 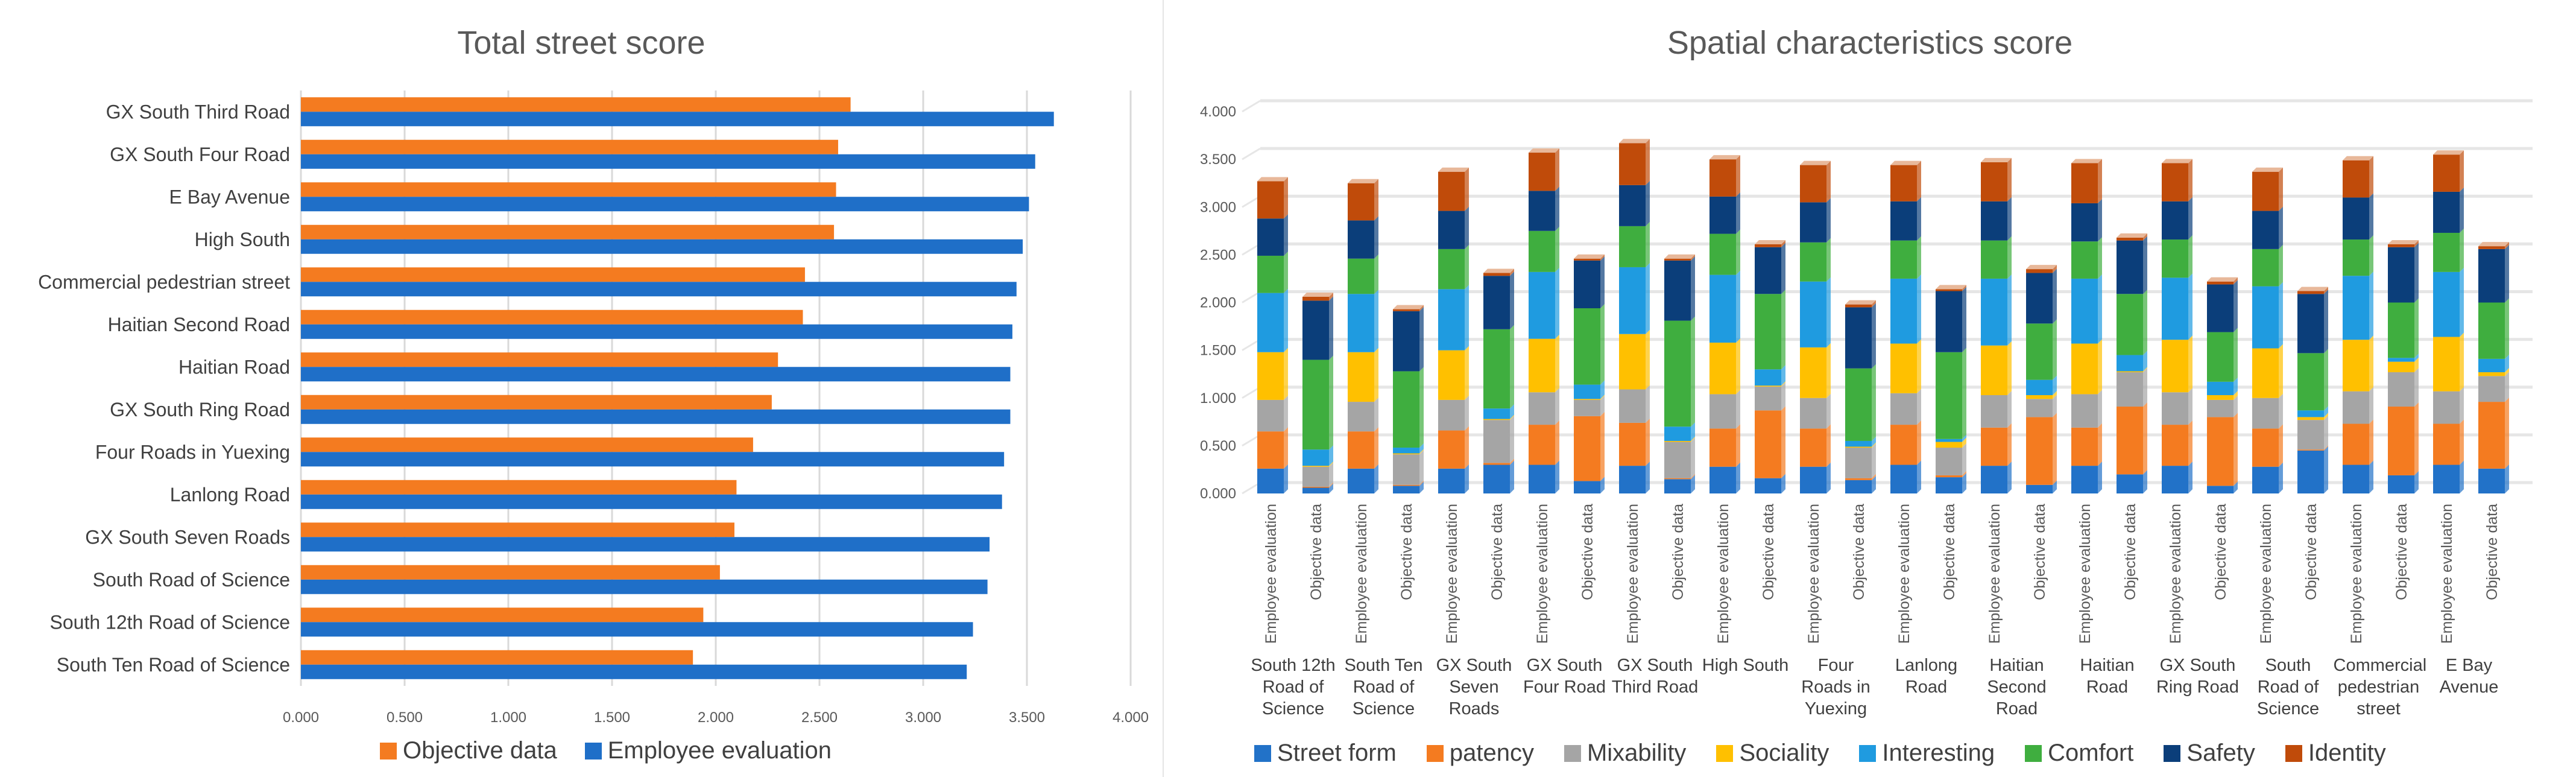 What do you see at coordinates (2288, 687) in the screenshot?
I see `group-label: South Road of Science` at bounding box center [2288, 687].